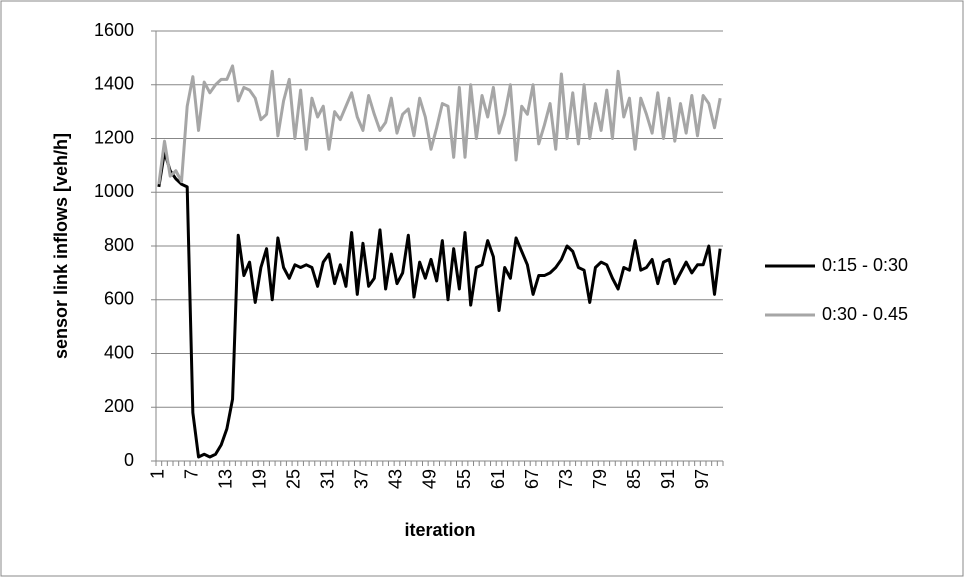  What do you see at coordinates (702, 479) in the screenshot?
I see `x-tick-label: 97` at bounding box center [702, 479].